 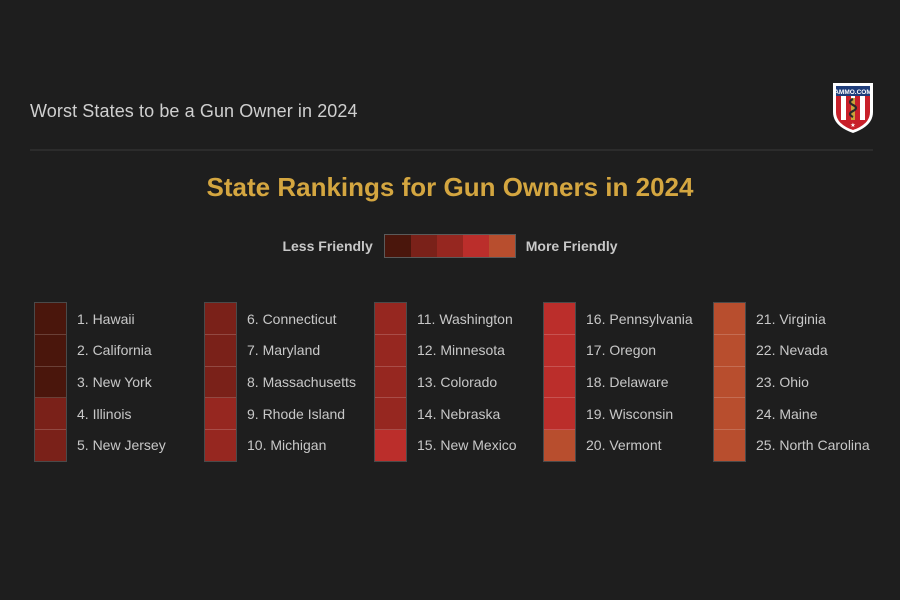 What do you see at coordinates (114, 382) in the screenshot?
I see `state-rank-label: 3. New York` at bounding box center [114, 382].